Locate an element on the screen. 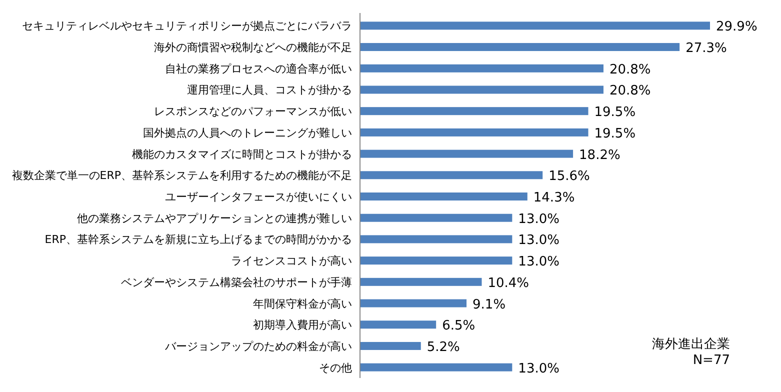 This screenshot has width=781, height=392. data-label: 6.5% is located at coordinates (459, 326).